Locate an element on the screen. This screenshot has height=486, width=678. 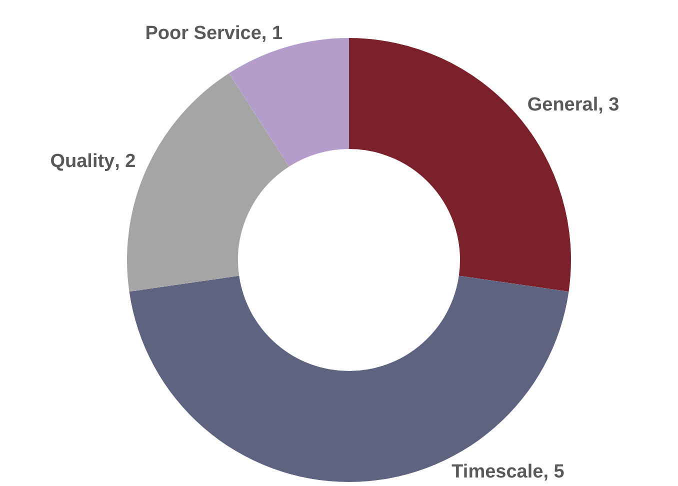
slice-label: General is located at coordinates (562, 105).